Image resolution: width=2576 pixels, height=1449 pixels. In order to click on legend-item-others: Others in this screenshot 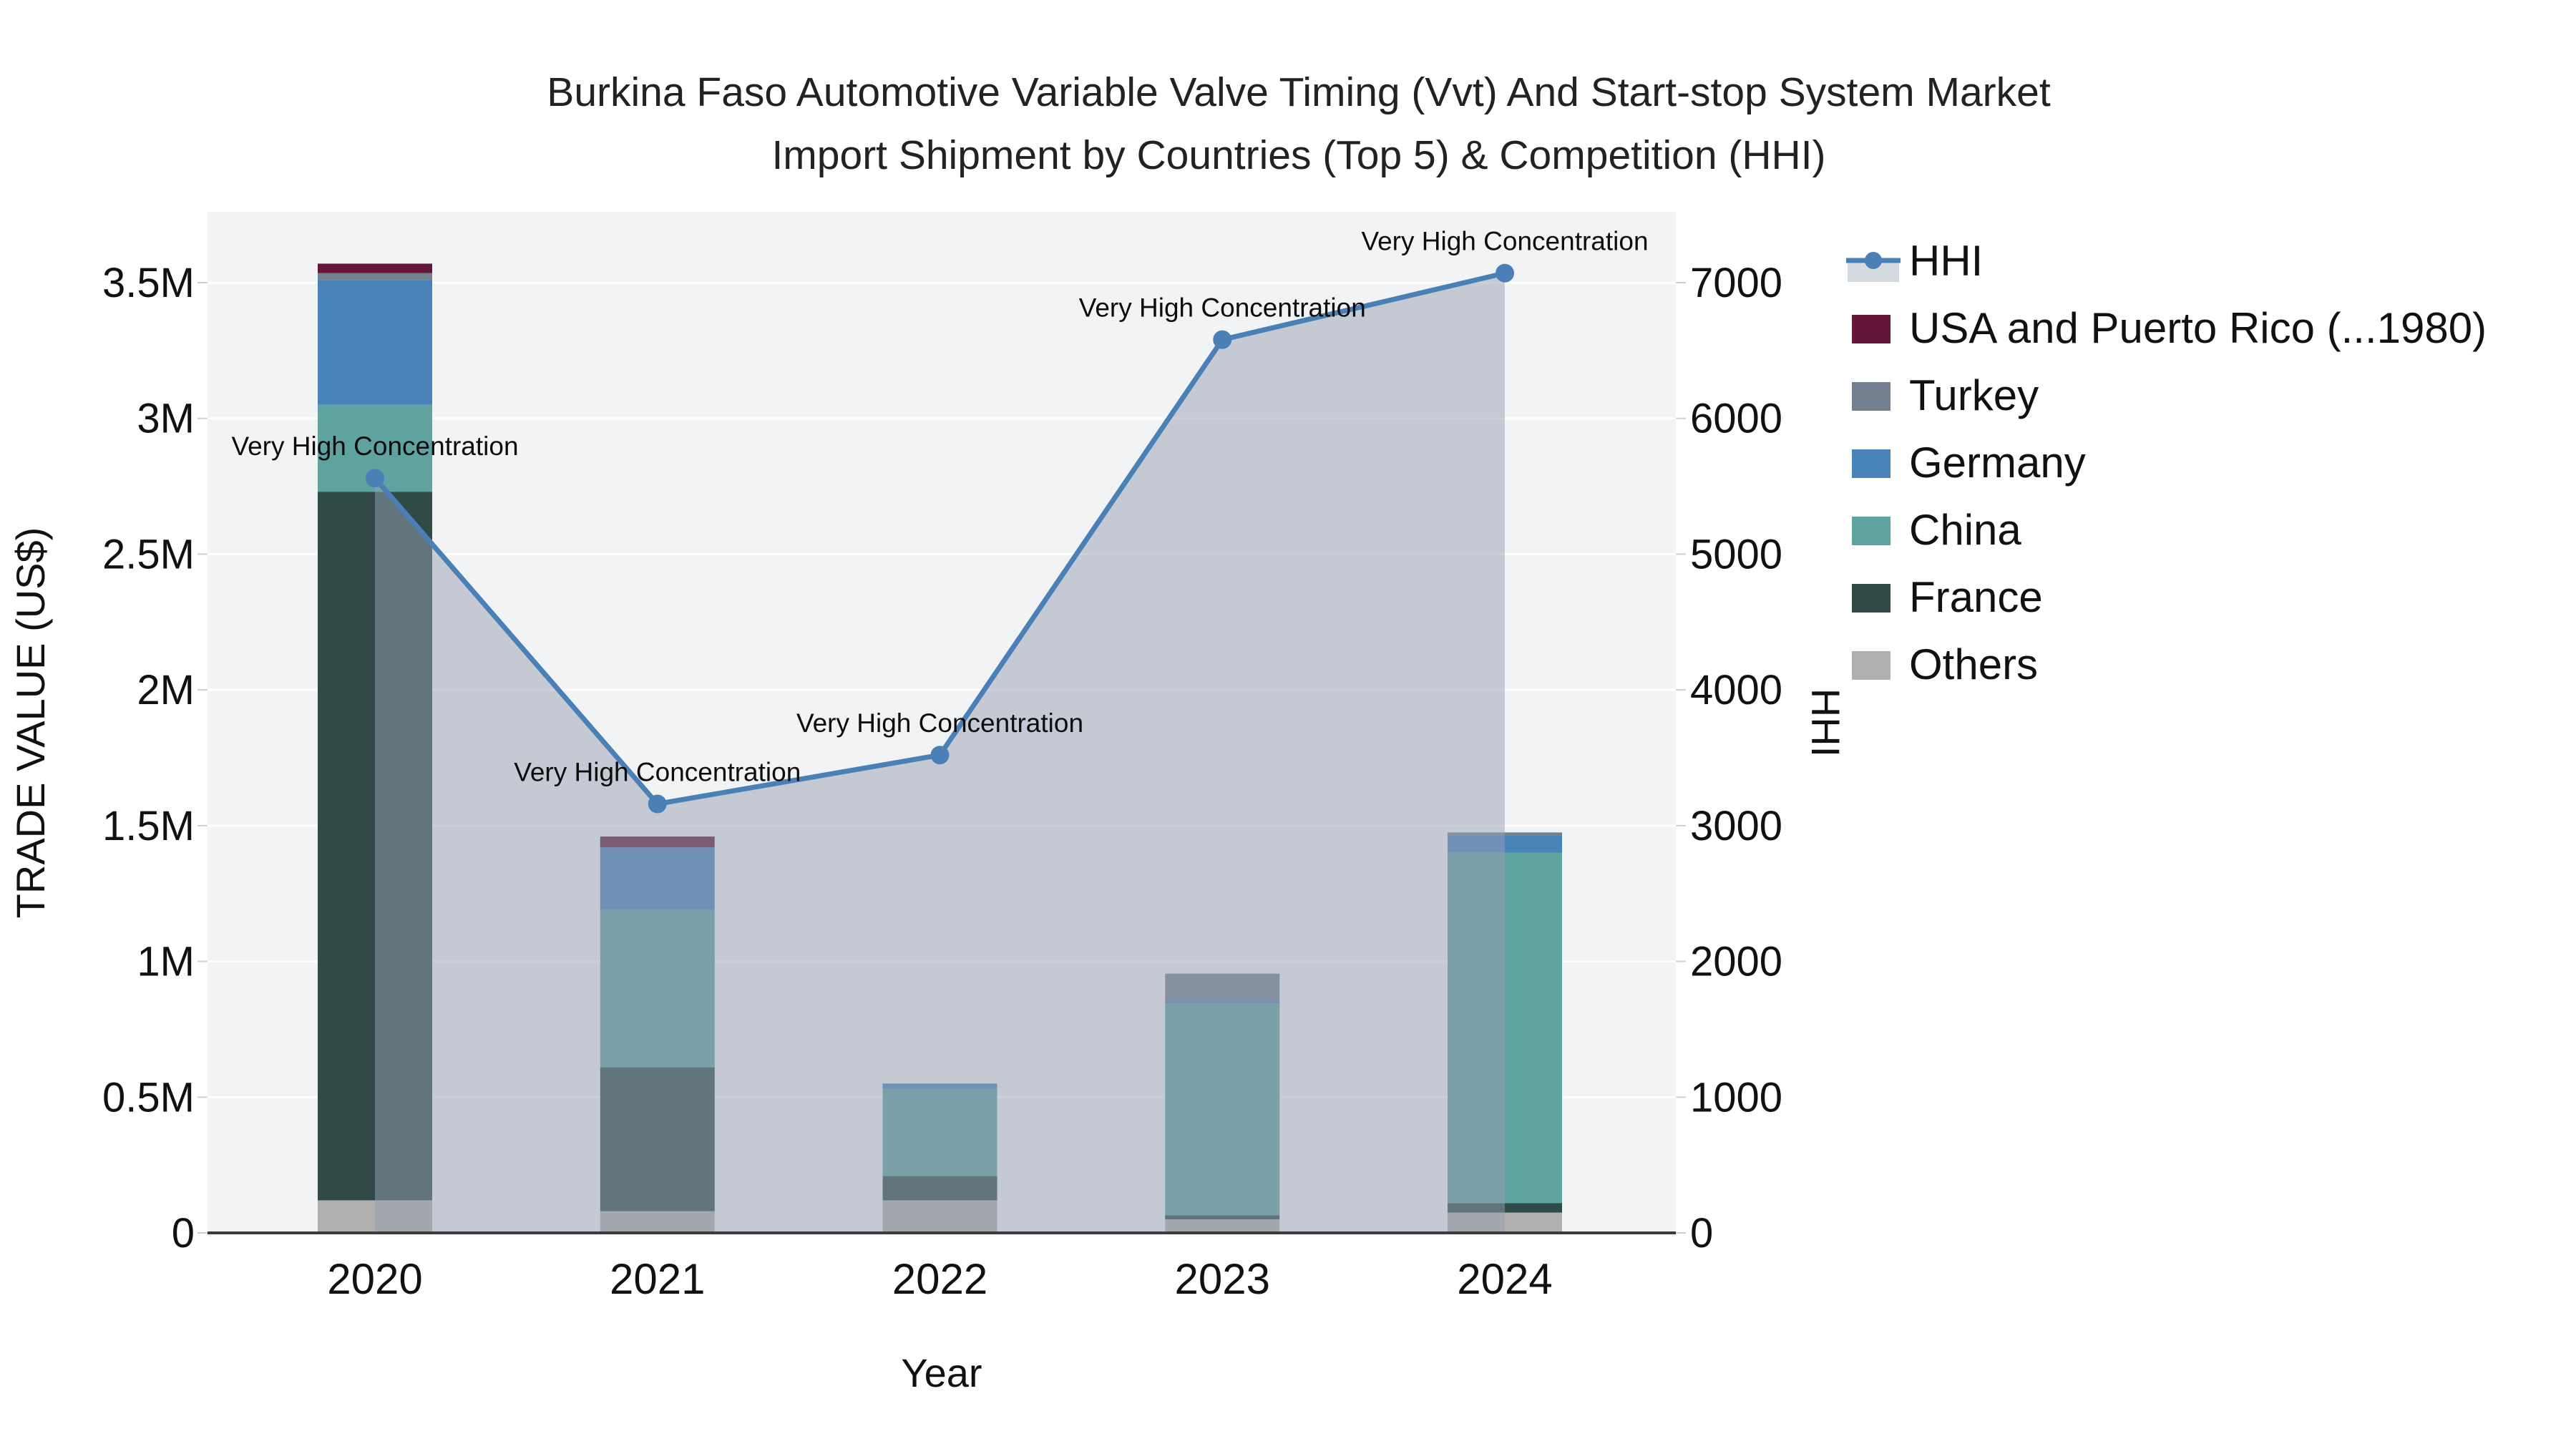, I will do `click(1945, 664)`.